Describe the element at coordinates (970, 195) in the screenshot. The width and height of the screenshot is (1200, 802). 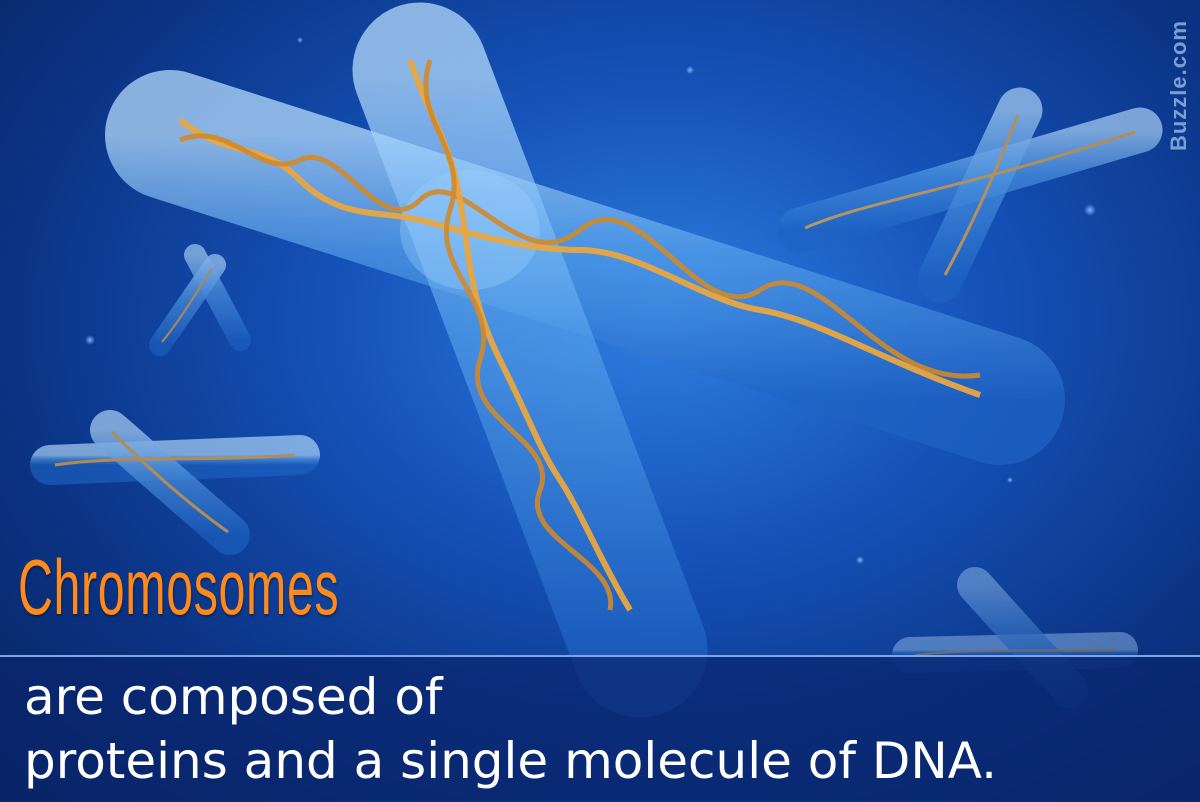
I see `upper-right-chromosome` at that location.